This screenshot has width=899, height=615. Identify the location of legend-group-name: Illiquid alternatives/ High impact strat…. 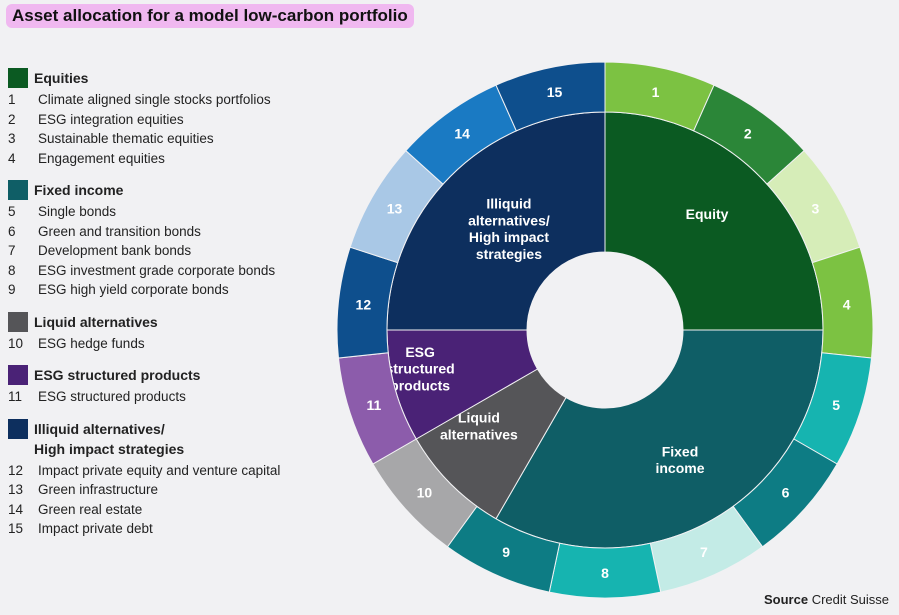
(109, 438).